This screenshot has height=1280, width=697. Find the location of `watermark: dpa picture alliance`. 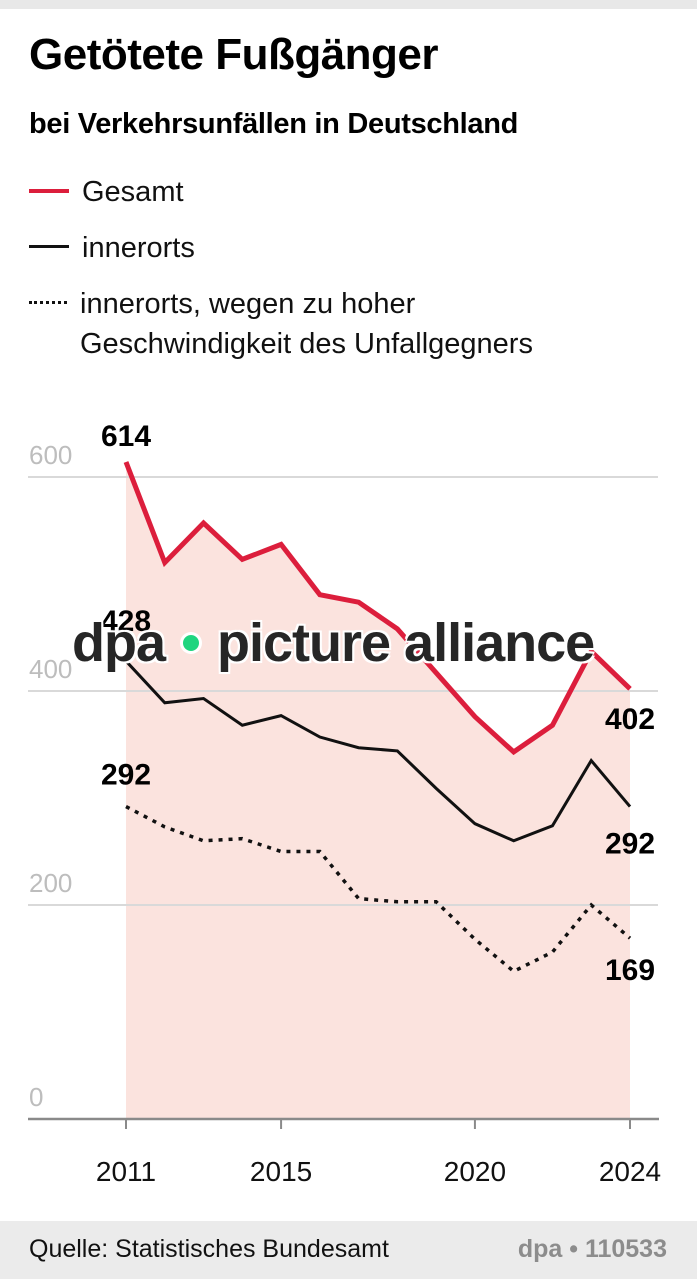

watermark: dpa picture alliance is located at coordinates (333, 643).